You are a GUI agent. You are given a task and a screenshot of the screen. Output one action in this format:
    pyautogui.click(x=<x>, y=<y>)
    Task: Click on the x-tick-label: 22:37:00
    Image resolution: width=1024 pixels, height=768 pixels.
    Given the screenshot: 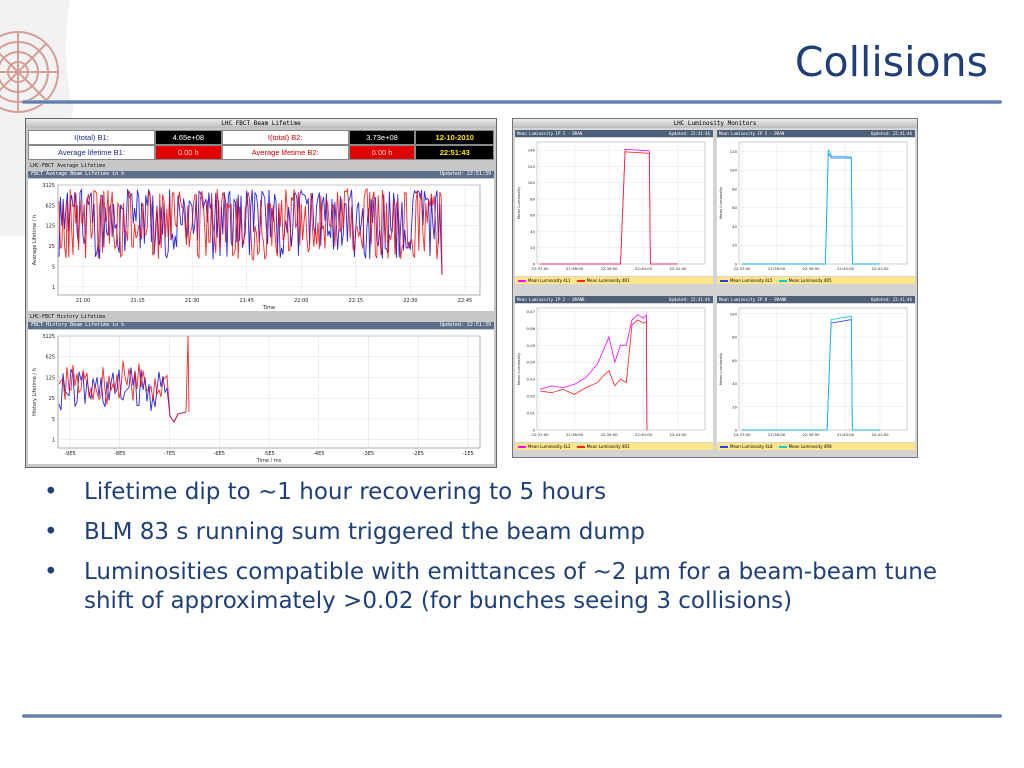 What is the action you would take?
    pyautogui.click(x=540, y=268)
    